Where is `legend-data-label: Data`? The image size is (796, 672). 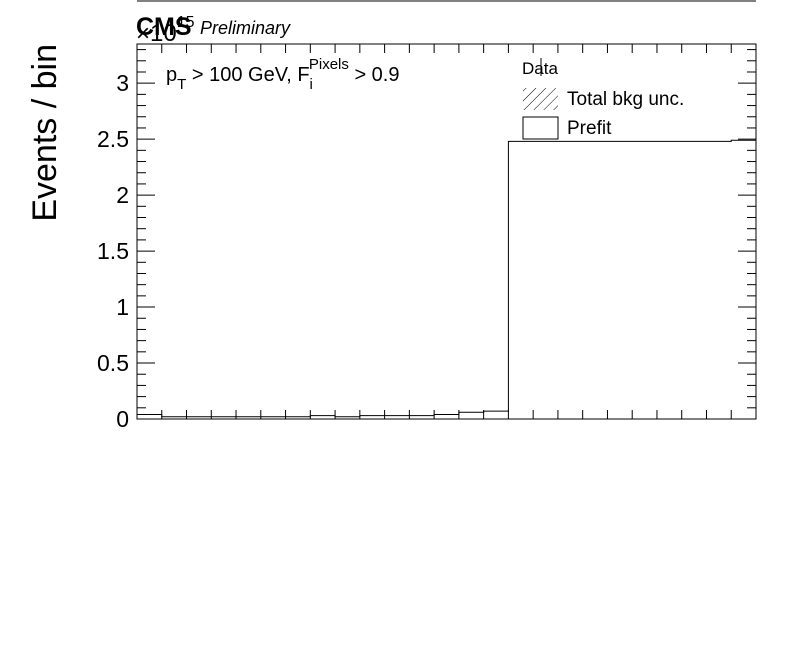 legend-data-label: Data is located at coordinates (540, 68).